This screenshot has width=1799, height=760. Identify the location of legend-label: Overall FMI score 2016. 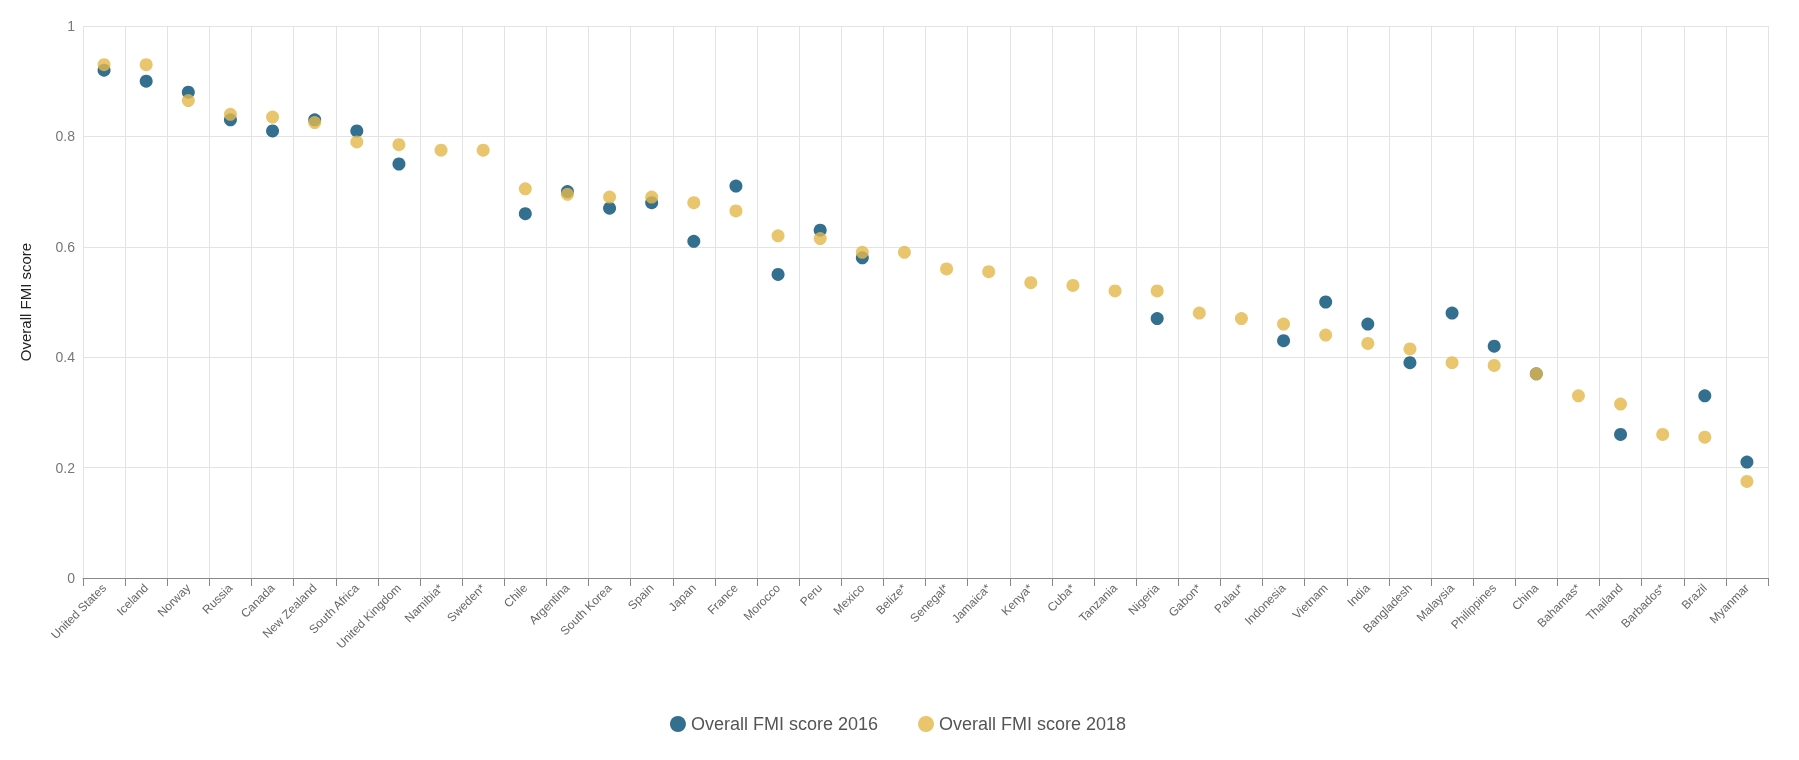
(784, 724).